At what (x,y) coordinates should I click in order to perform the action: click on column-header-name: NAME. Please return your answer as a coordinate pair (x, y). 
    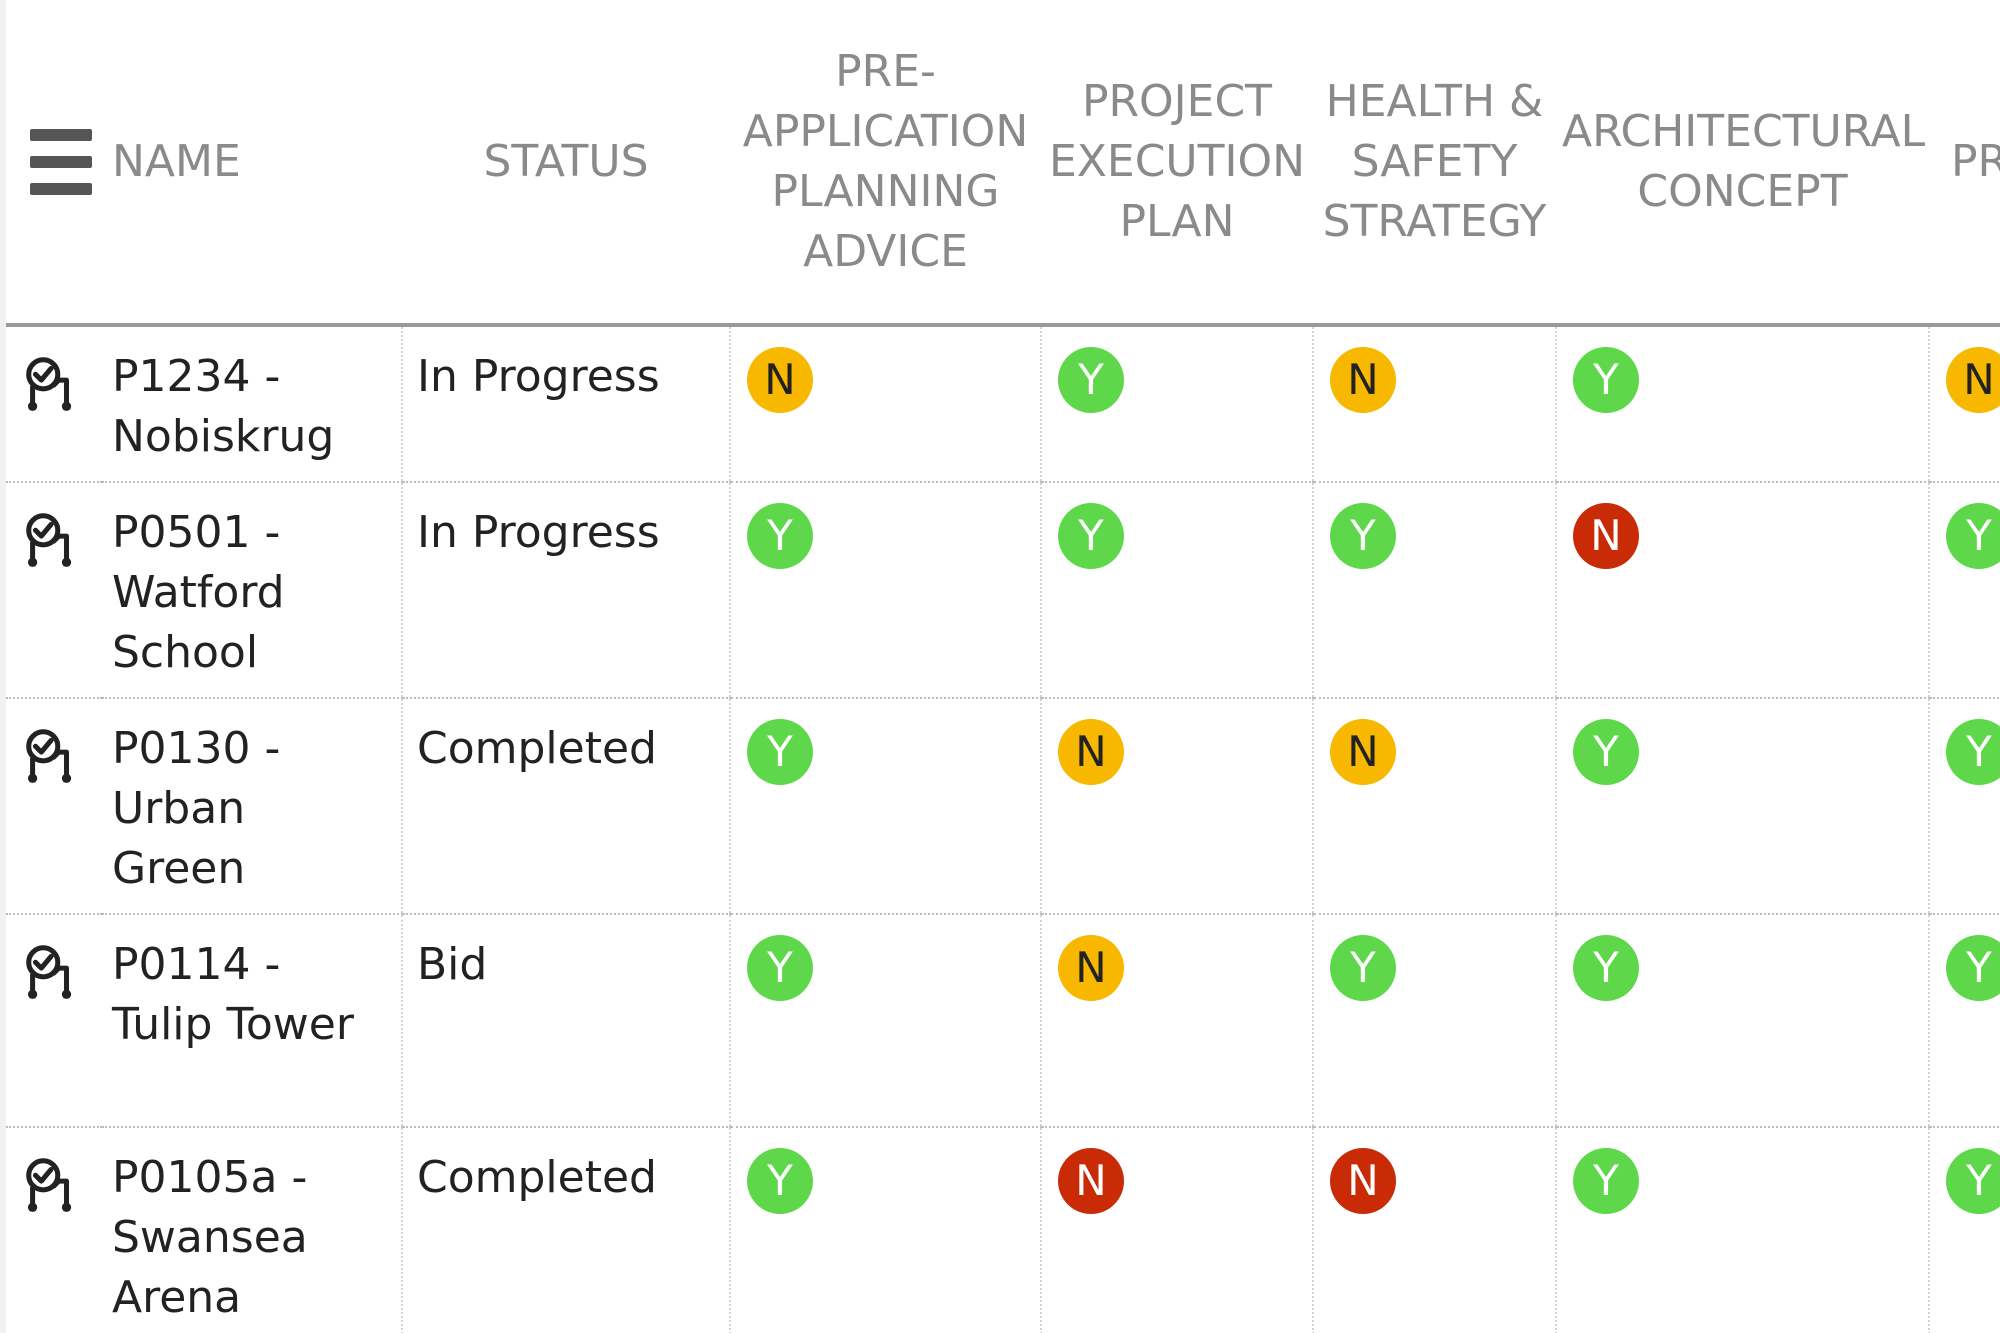
    Looking at the image, I should click on (252, 163).